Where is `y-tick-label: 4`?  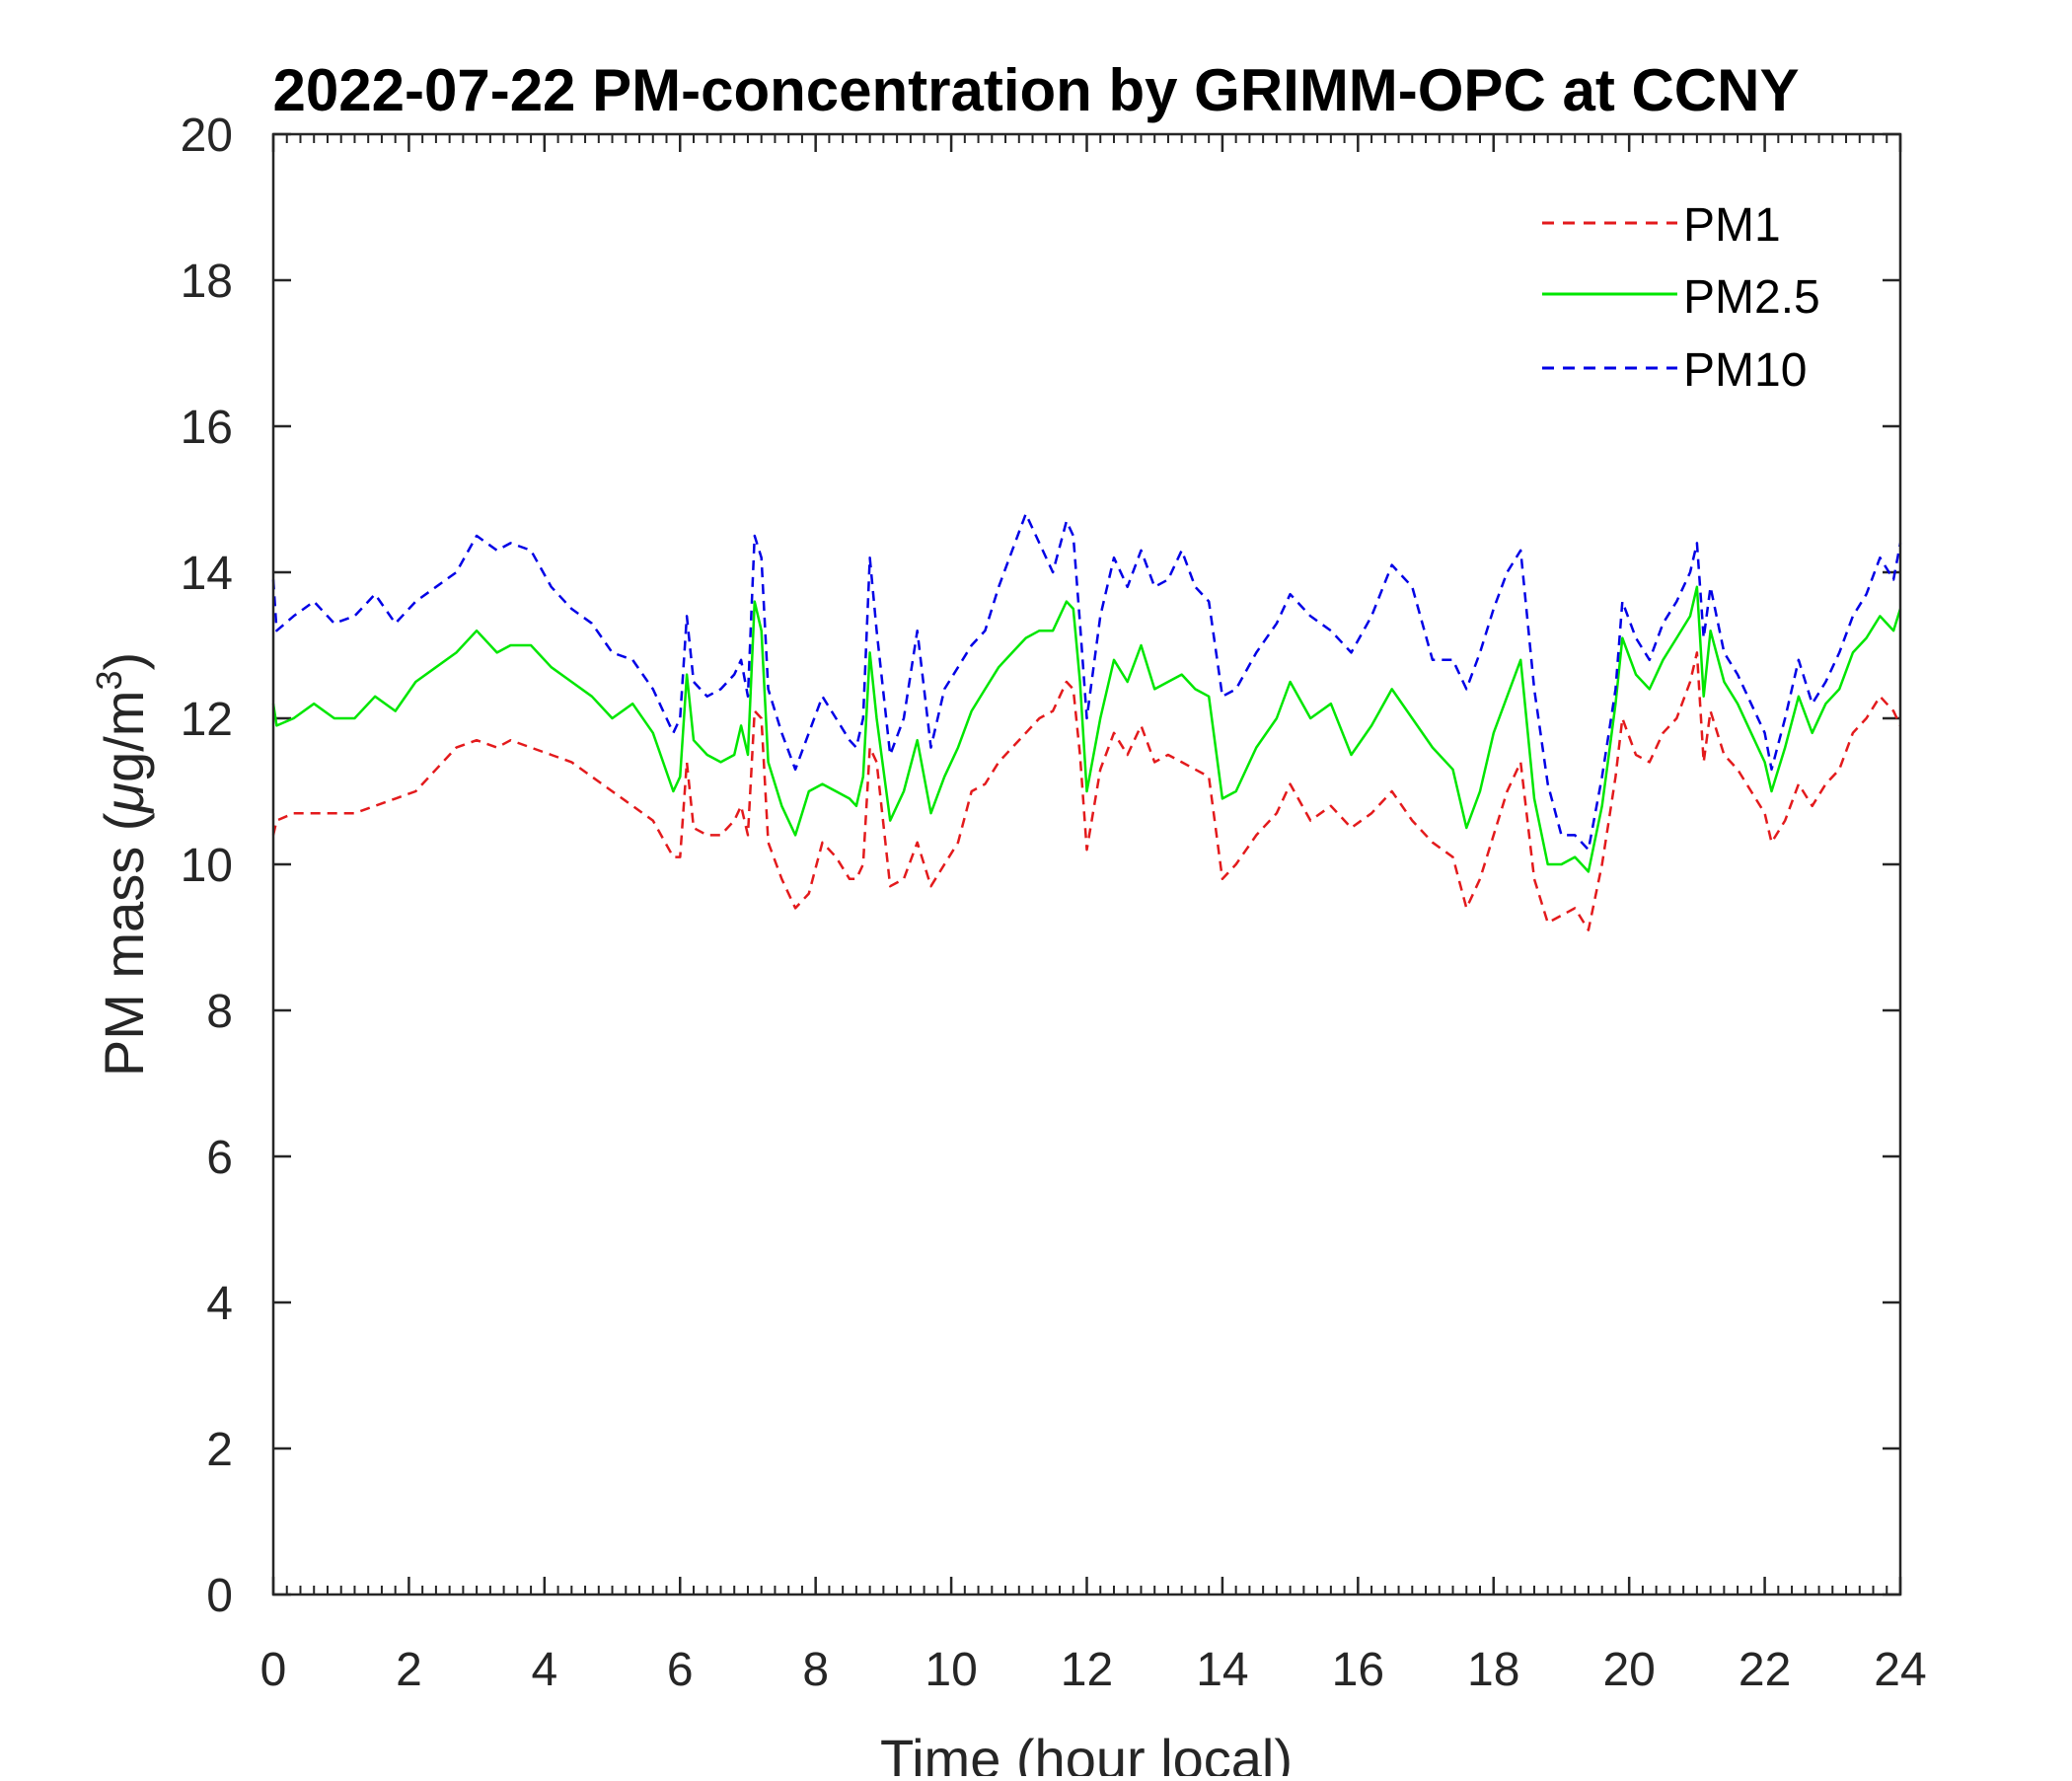 y-tick-label: 4 is located at coordinates (219, 1304).